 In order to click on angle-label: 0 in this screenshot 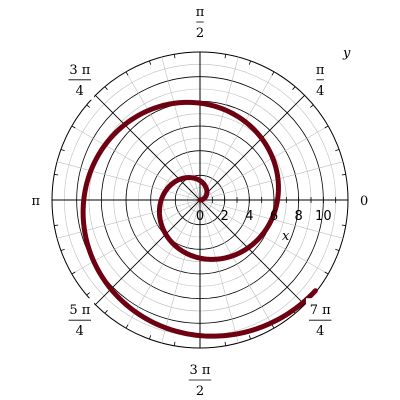, I will do `click(365, 200)`.